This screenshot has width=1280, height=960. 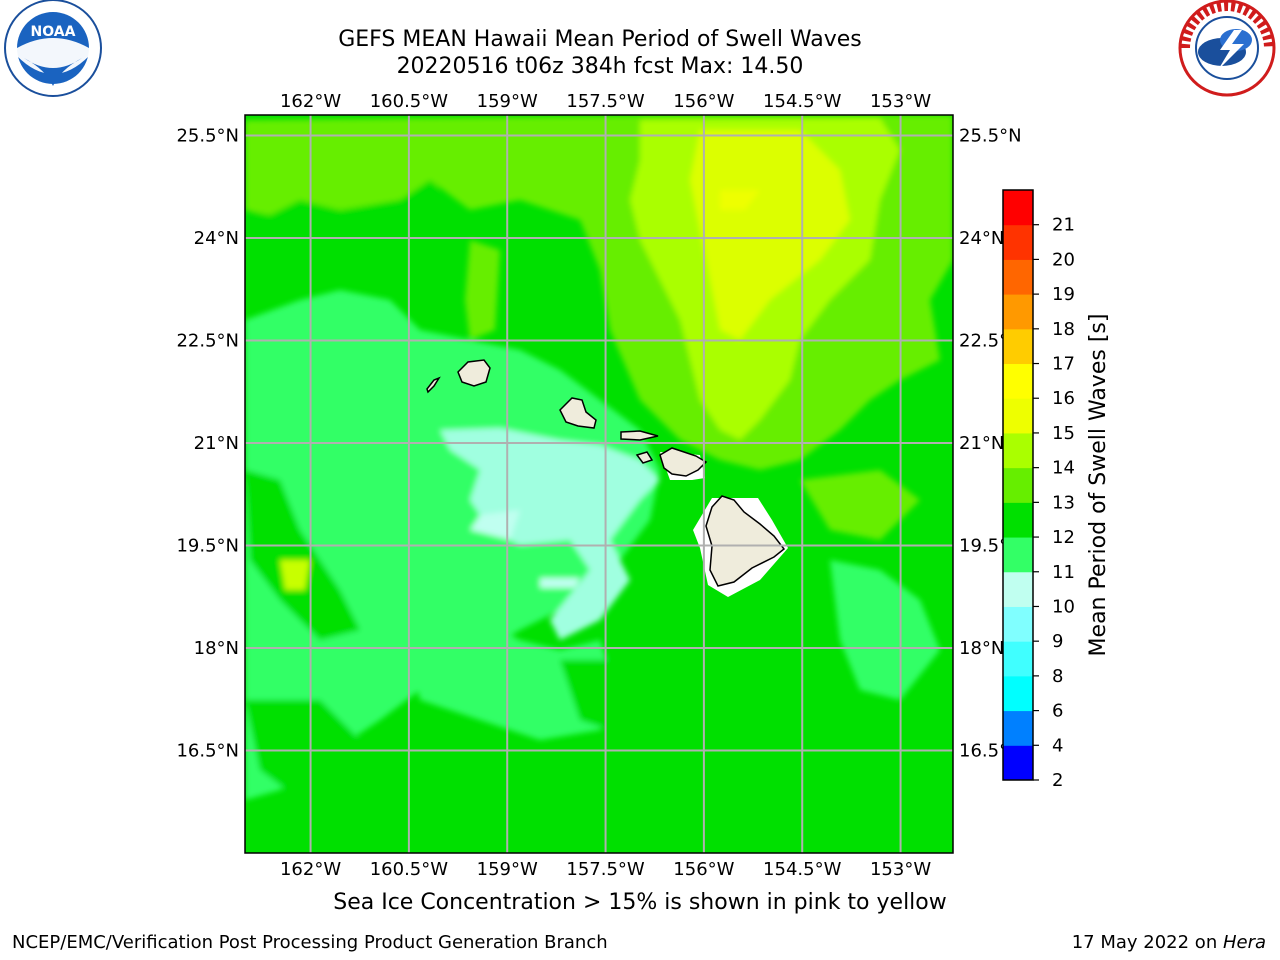 What do you see at coordinates (53, 48) in the screenshot?
I see `noaa-logo: NOAA` at bounding box center [53, 48].